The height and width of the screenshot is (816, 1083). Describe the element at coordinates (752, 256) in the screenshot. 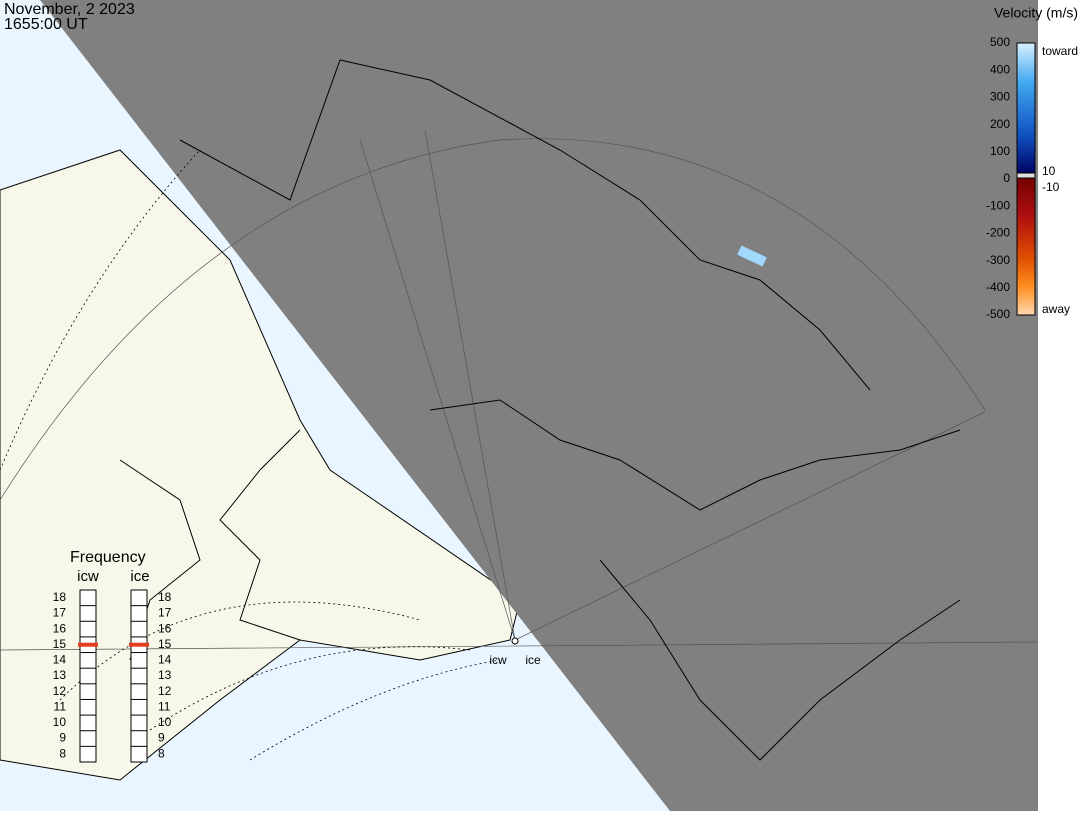

I see `echo-patch` at that location.